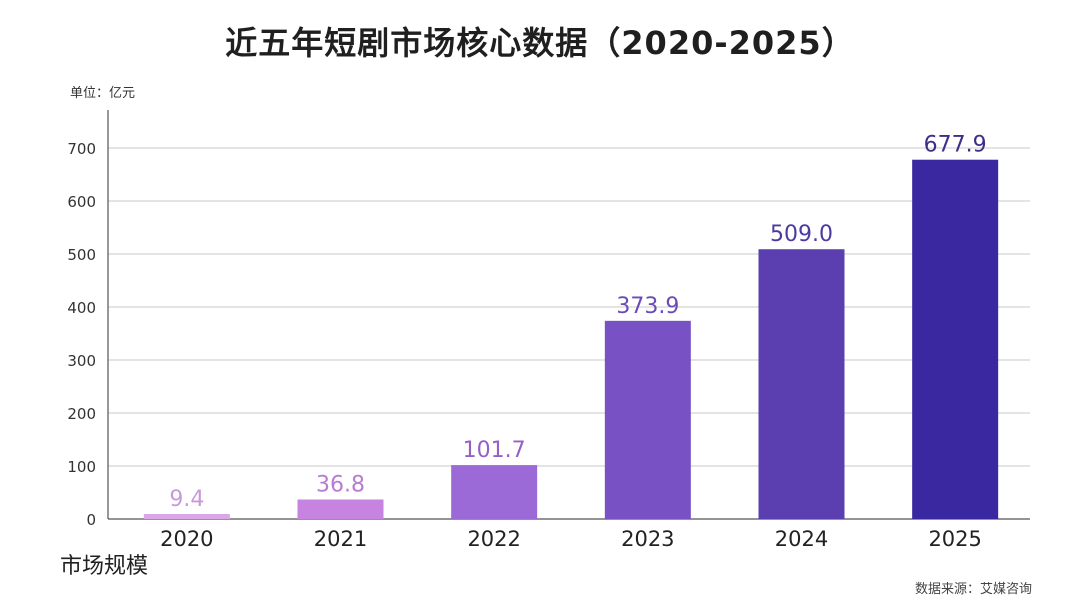 This screenshot has width=1080, height=614. I want to click on source-note: 数据来源：艾媒咨询, so click(973, 589).